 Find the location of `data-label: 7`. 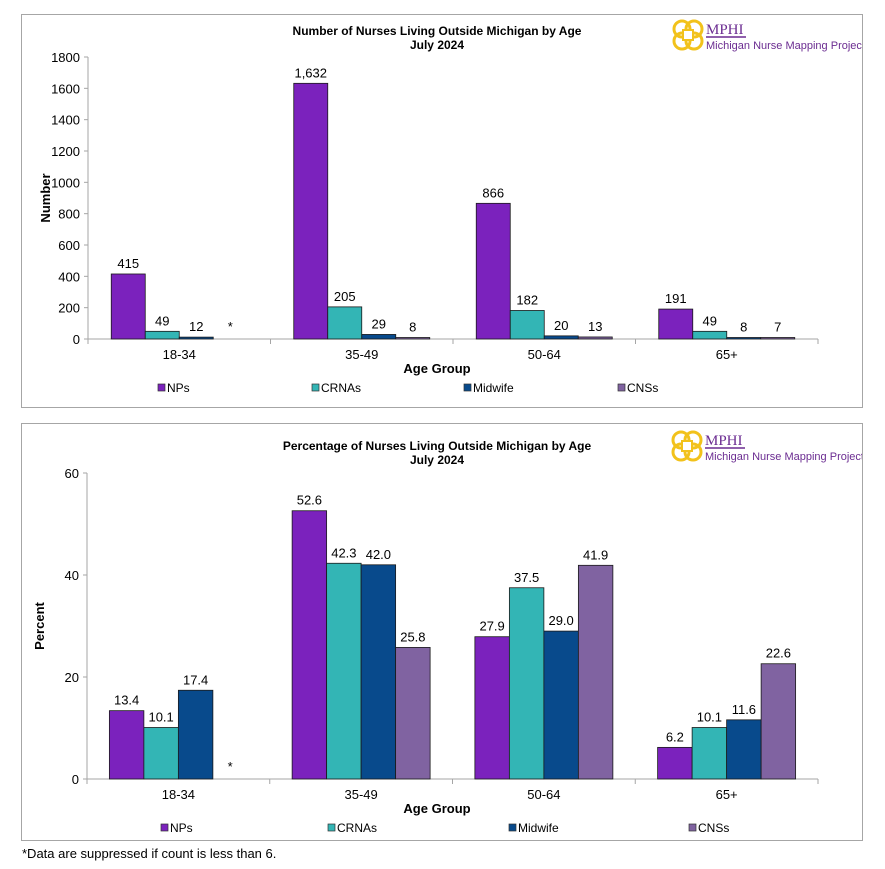

data-label: 7 is located at coordinates (777, 327).